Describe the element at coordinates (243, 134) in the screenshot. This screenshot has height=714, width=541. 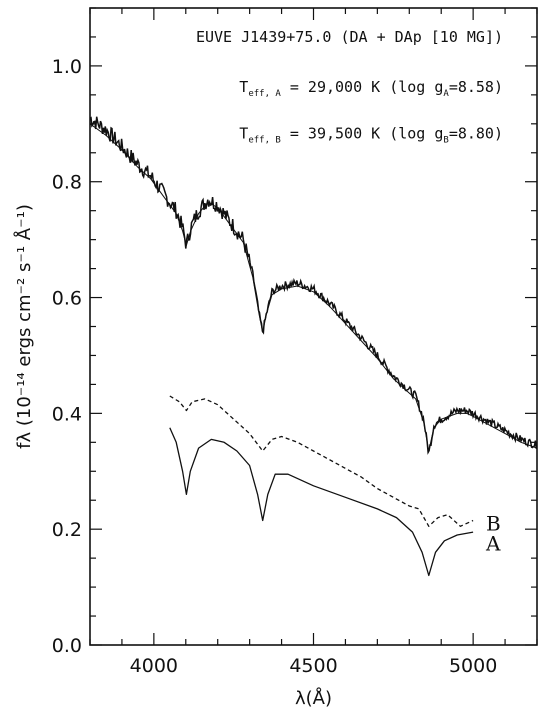
I see `annotation-b-t: T` at that location.